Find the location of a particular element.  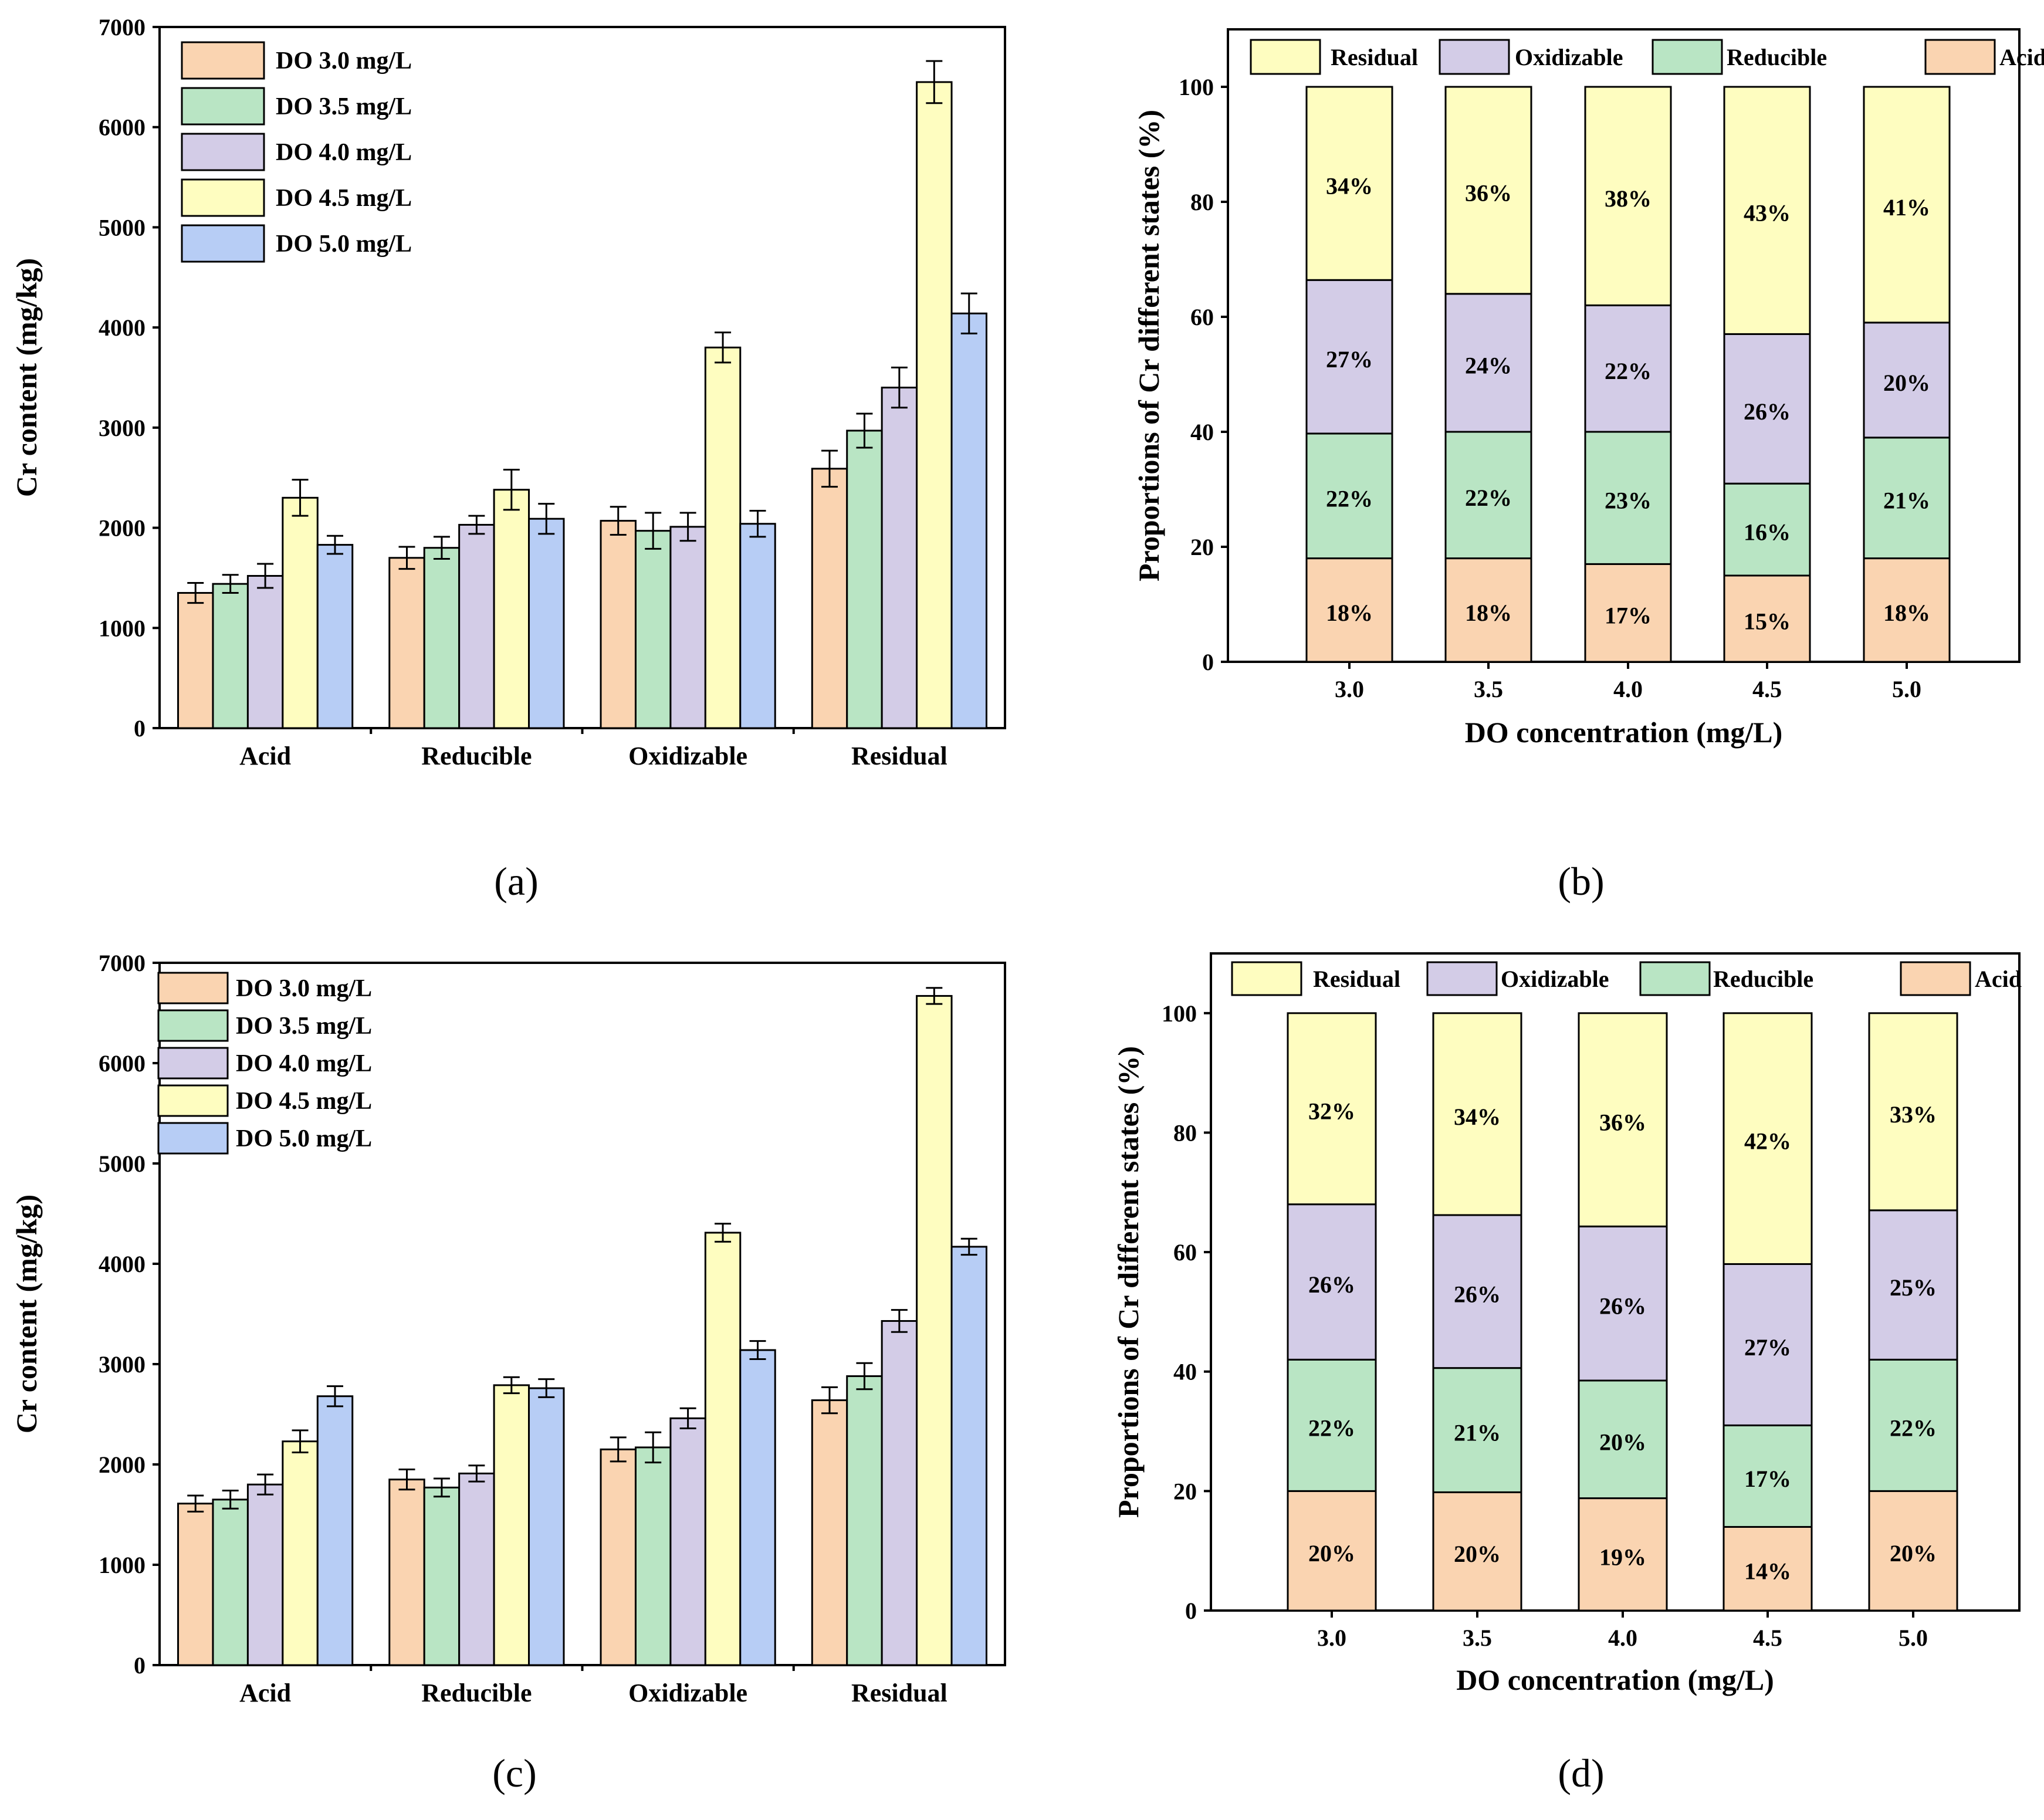

segment-label: 17% is located at coordinates (1767, 1479).